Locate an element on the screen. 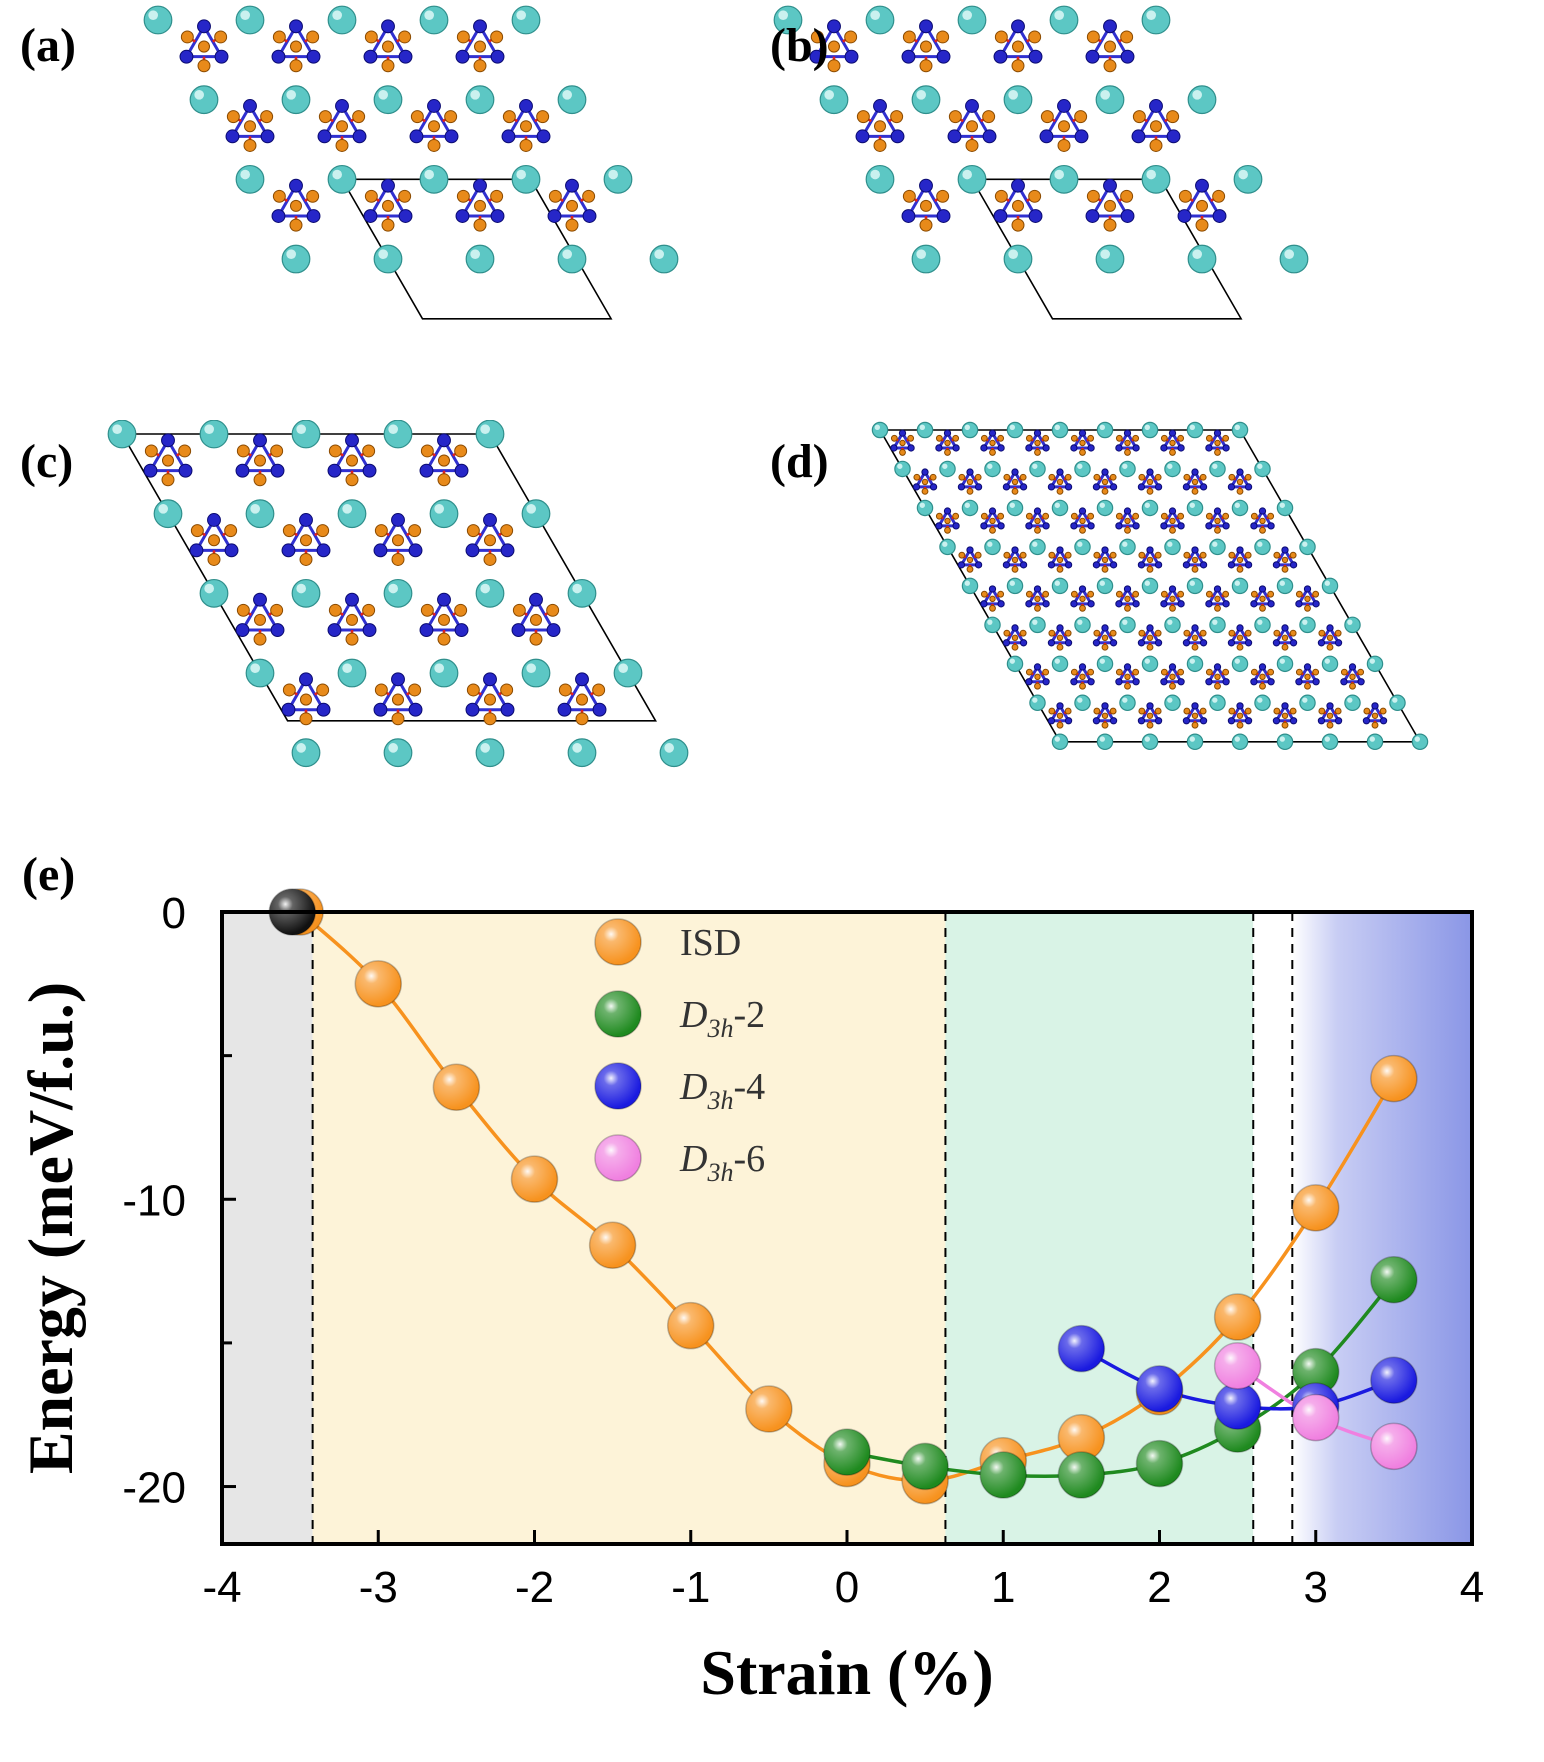  x-tick-label: 1 is located at coordinates (1003, 1587).